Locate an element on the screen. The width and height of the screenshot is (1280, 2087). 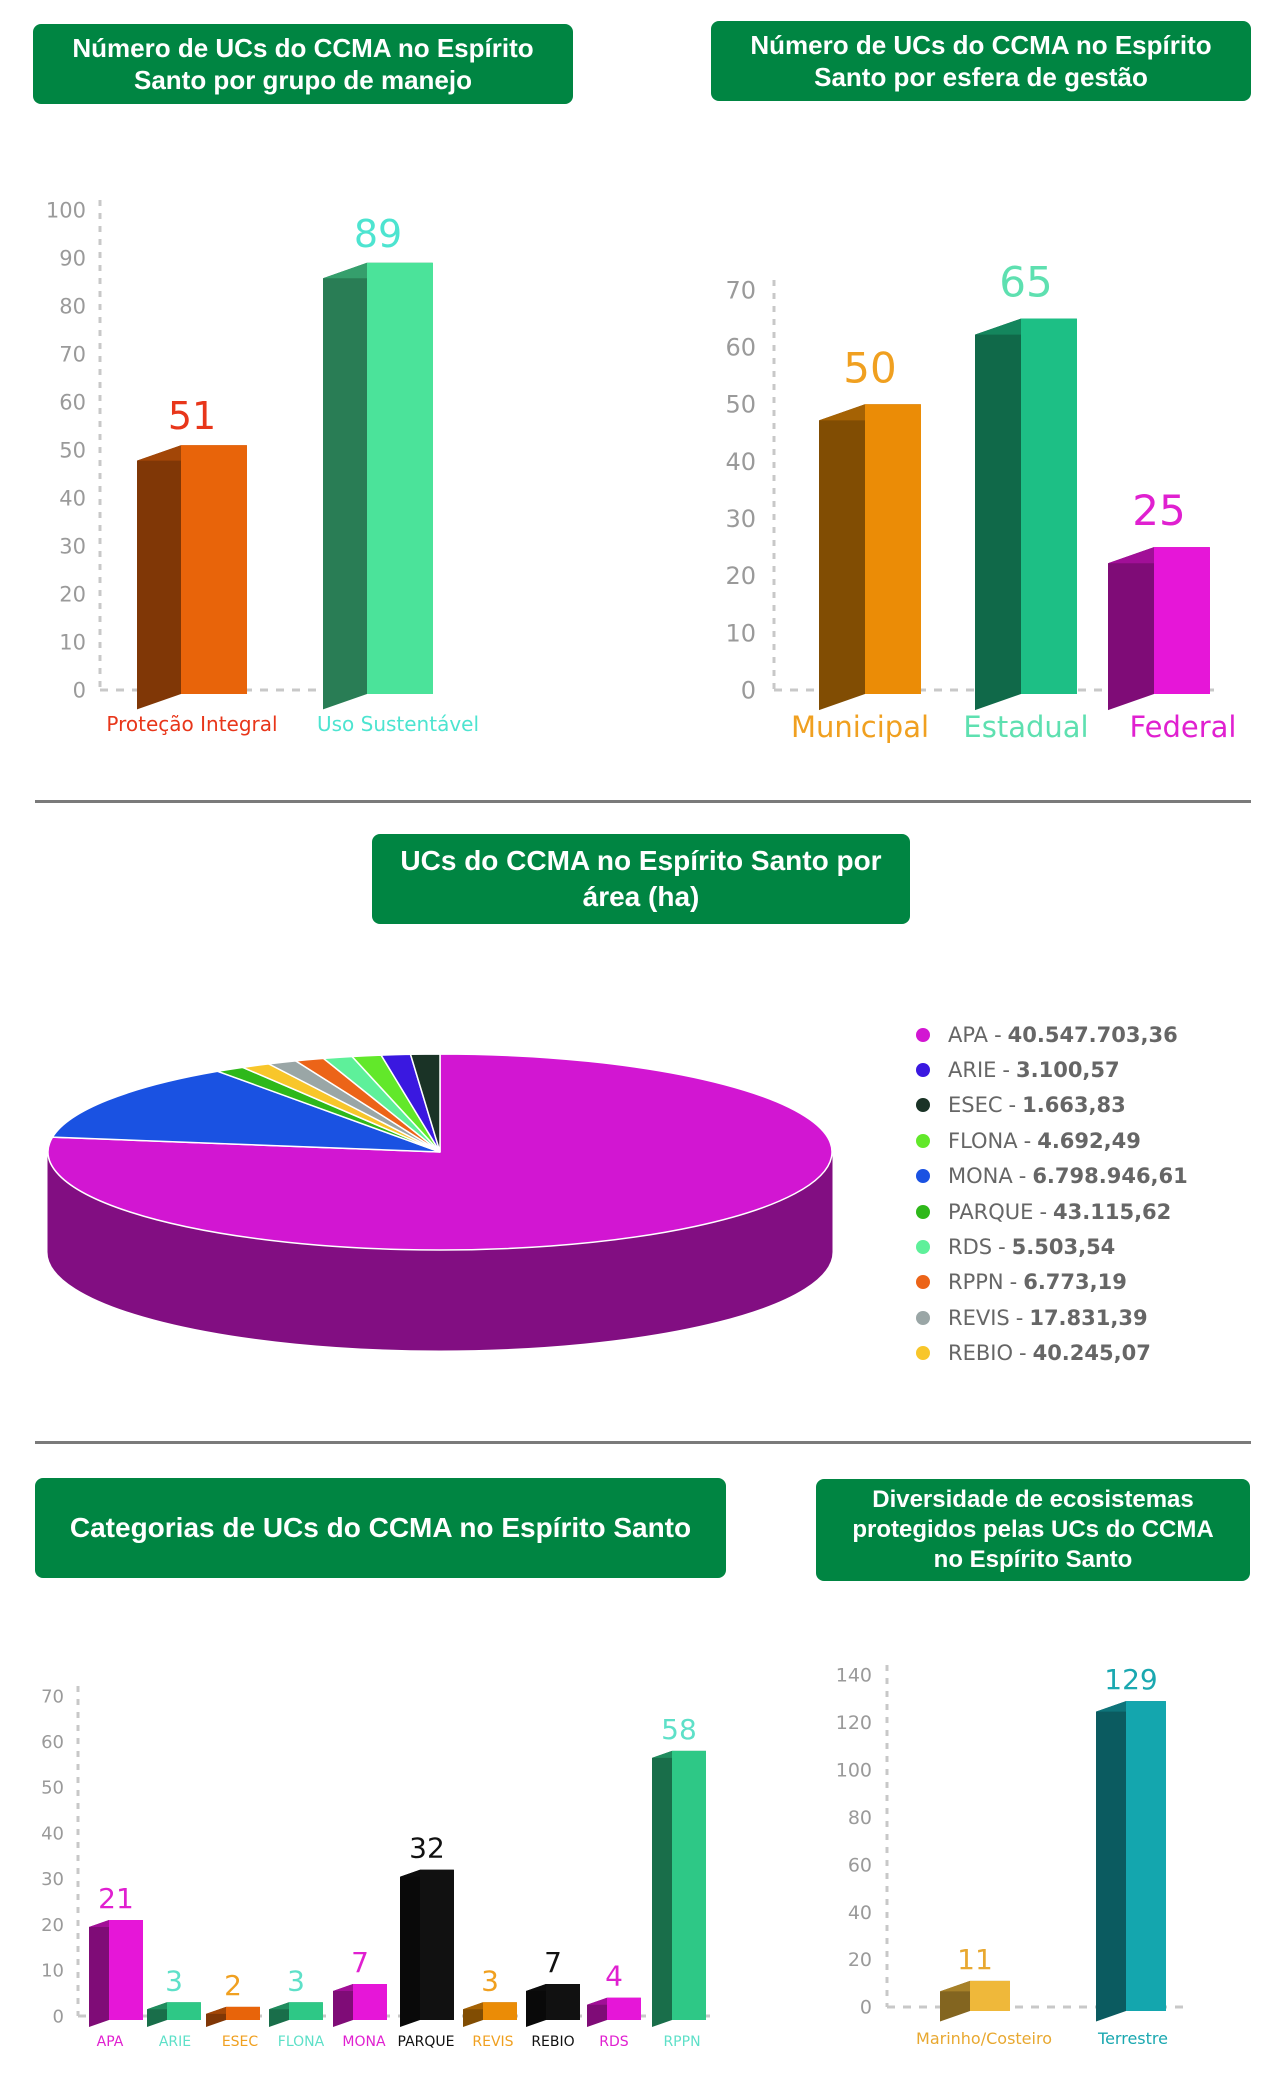
legend-value: 4.692,49 is located at coordinates (1089, 1140).